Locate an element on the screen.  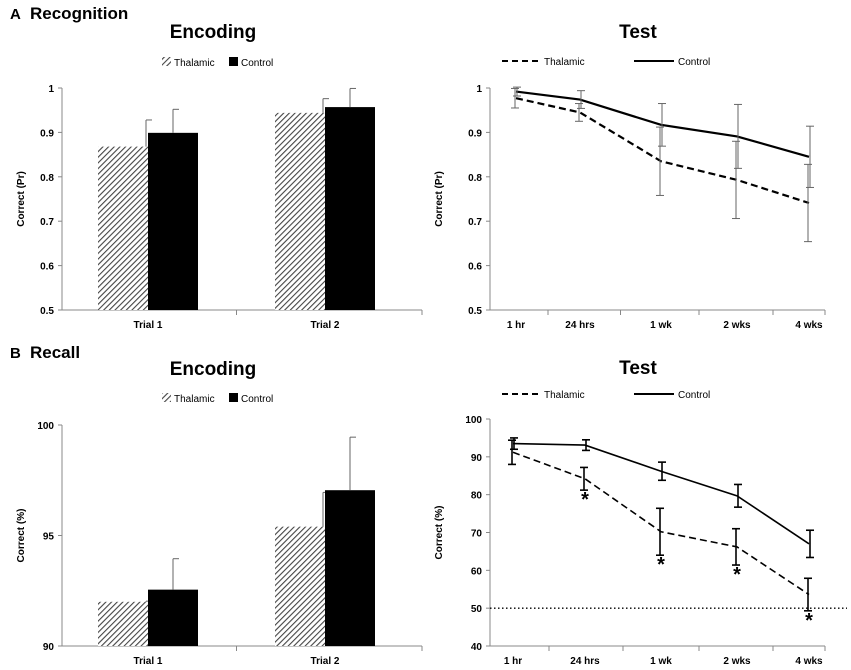
y-tick-label: 95 is located at coordinates (49, 537).